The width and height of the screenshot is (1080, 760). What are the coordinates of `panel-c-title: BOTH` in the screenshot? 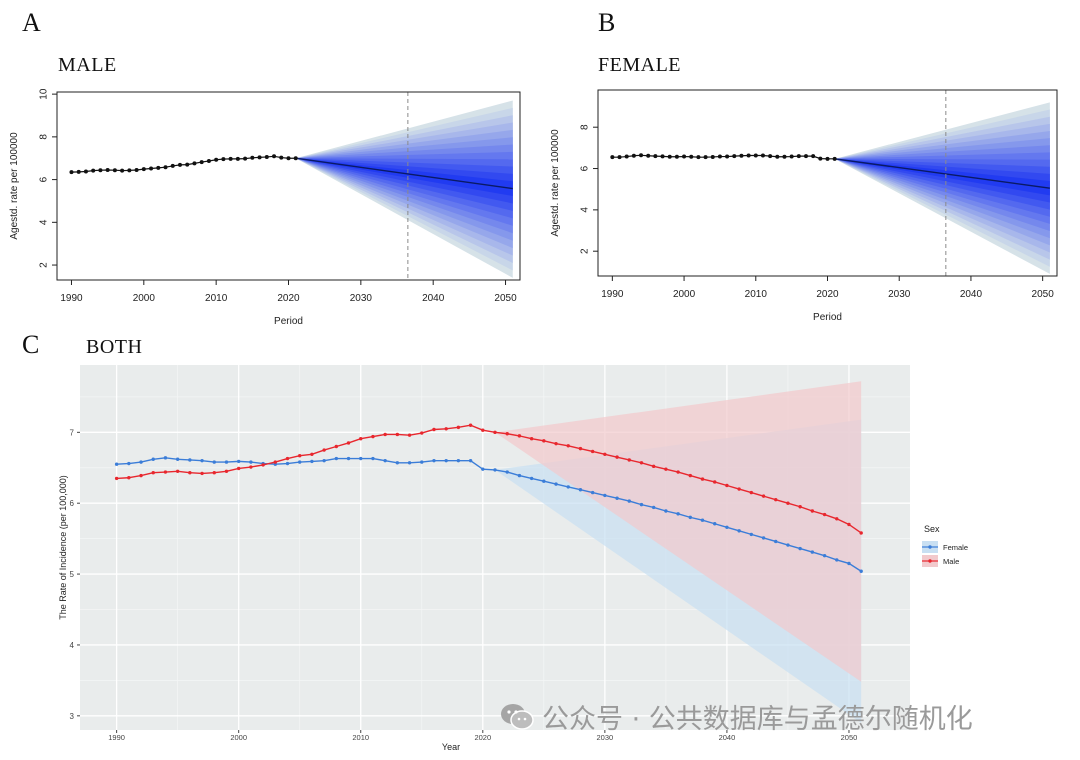 It's located at (114, 347).